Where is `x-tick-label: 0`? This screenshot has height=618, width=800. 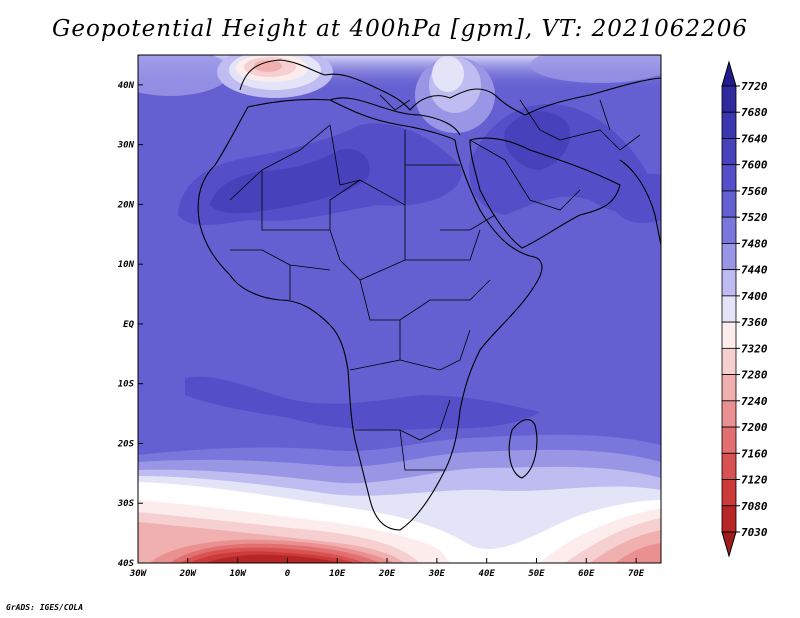 x-tick-label: 0 is located at coordinates (288, 574).